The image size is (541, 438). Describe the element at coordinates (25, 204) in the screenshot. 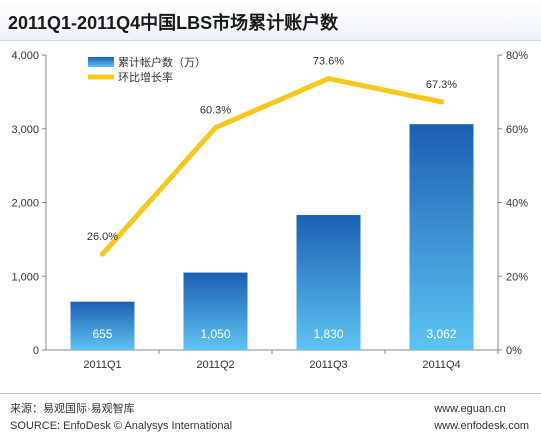

I see `left-tick-label: 2,000` at that location.